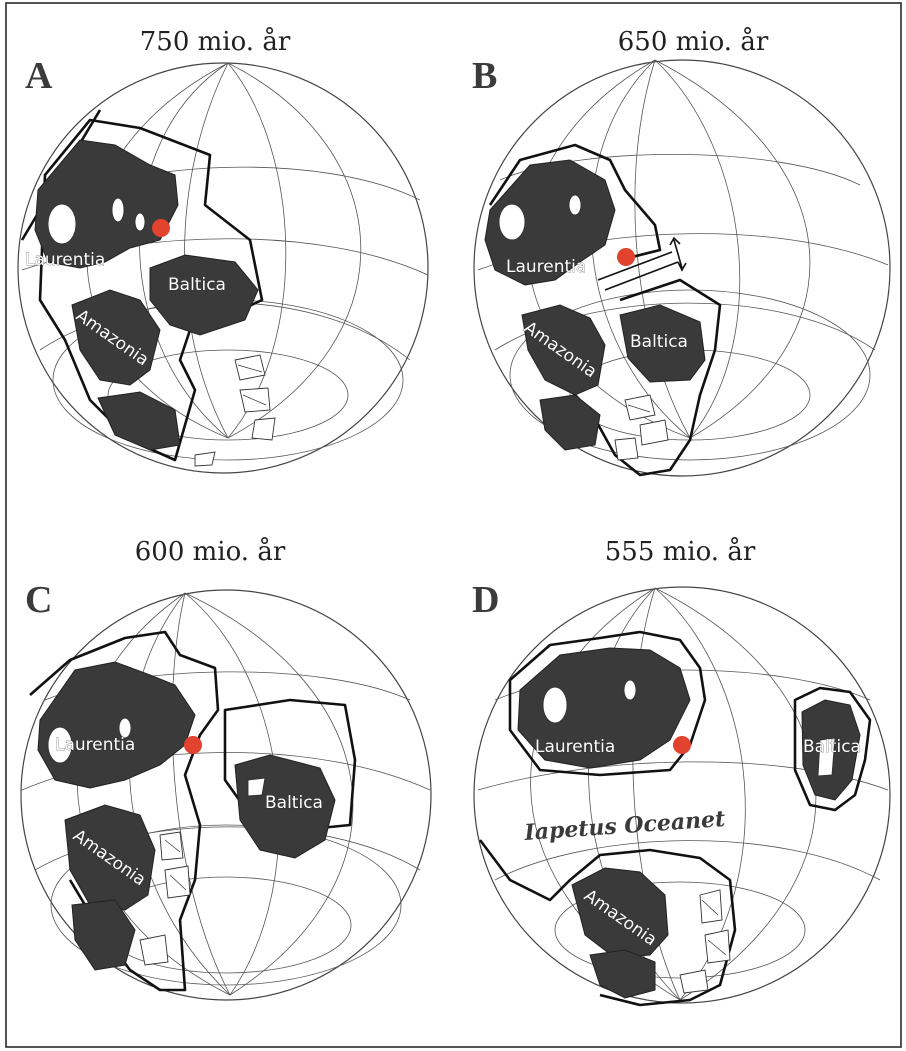  What do you see at coordinates (678, 254) in the screenshot?
I see `spreading-arrow` at bounding box center [678, 254].